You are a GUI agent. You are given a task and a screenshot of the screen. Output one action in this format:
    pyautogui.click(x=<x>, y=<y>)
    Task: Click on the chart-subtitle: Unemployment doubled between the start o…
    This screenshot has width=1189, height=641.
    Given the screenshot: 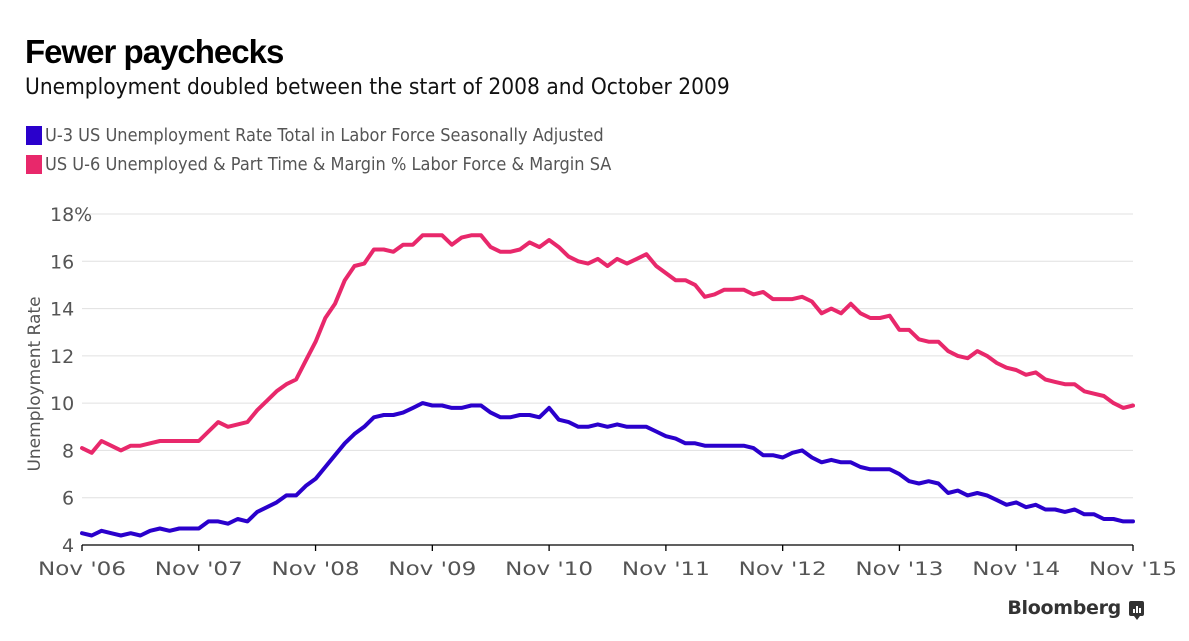 What is the action you would take?
    pyautogui.click(x=377, y=87)
    